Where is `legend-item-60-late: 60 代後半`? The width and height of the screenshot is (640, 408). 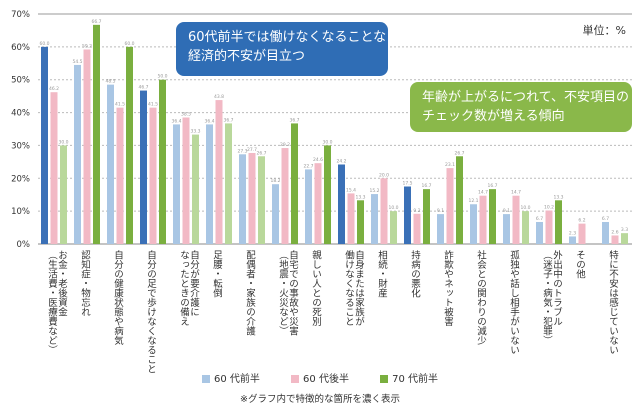 legend-item-60-late: 60 代後半 is located at coordinates (320, 377).